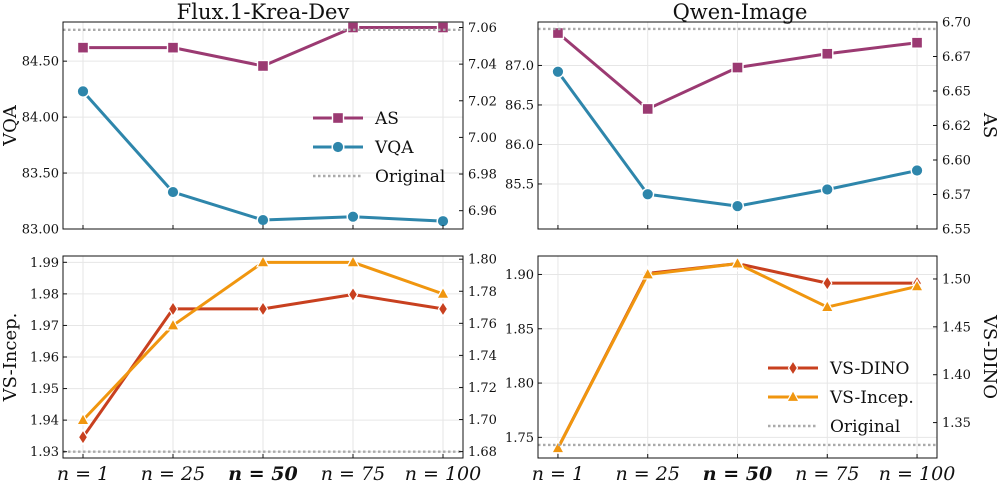 The image size is (997, 485). I want to click on qwen-top-right-tick-label: 6.57, so click(956, 195).